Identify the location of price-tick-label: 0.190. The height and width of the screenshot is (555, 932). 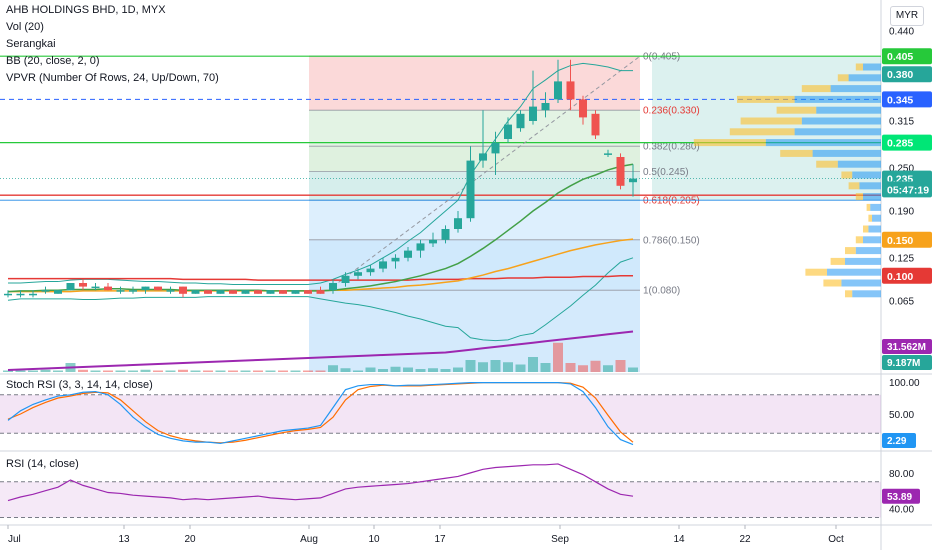
(901, 212).